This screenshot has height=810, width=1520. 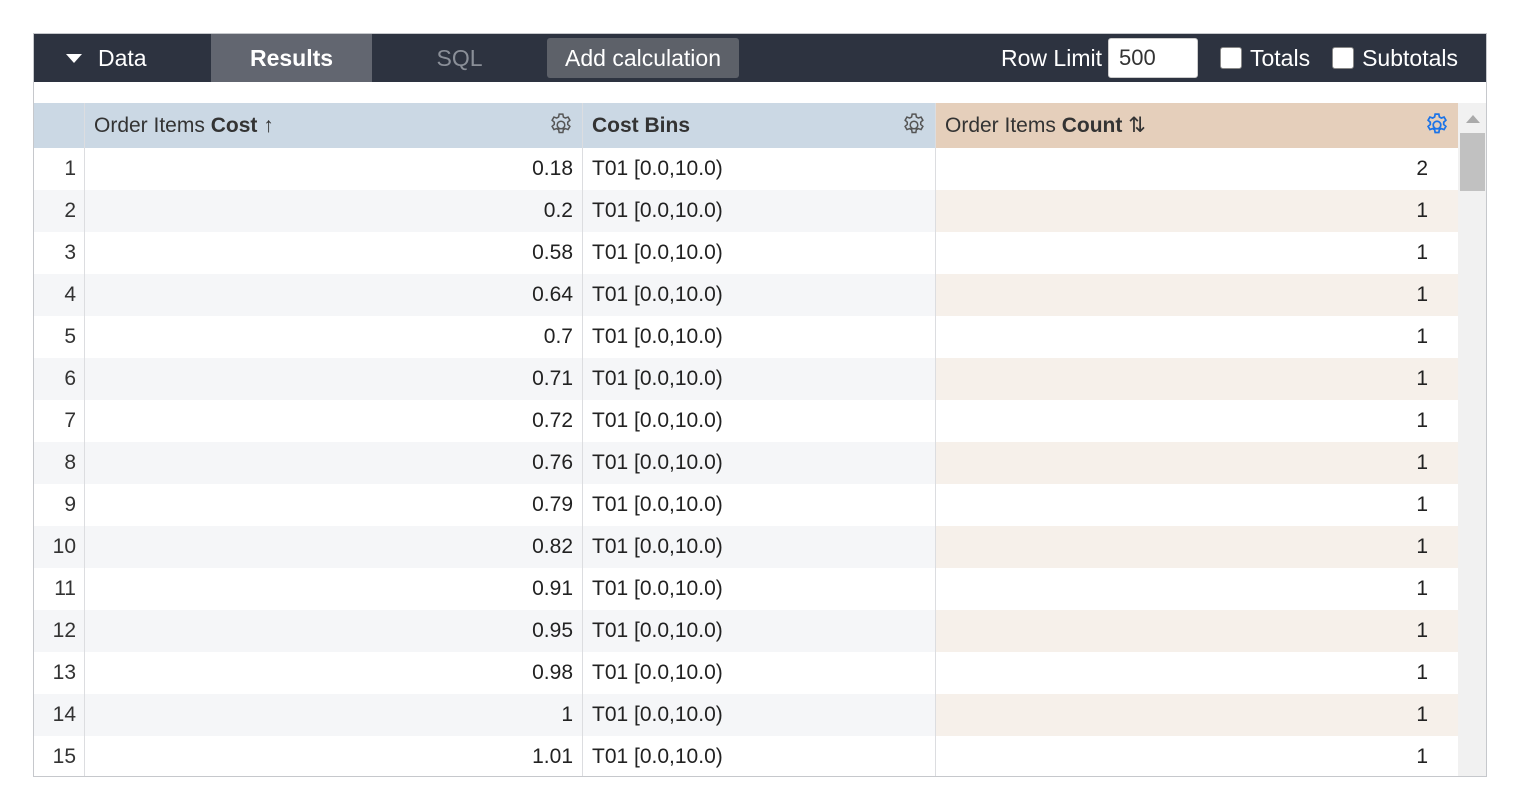 What do you see at coordinates (59, 631) in the screenshot?
I see `row-number: 12` at bounding box center [59, 631].